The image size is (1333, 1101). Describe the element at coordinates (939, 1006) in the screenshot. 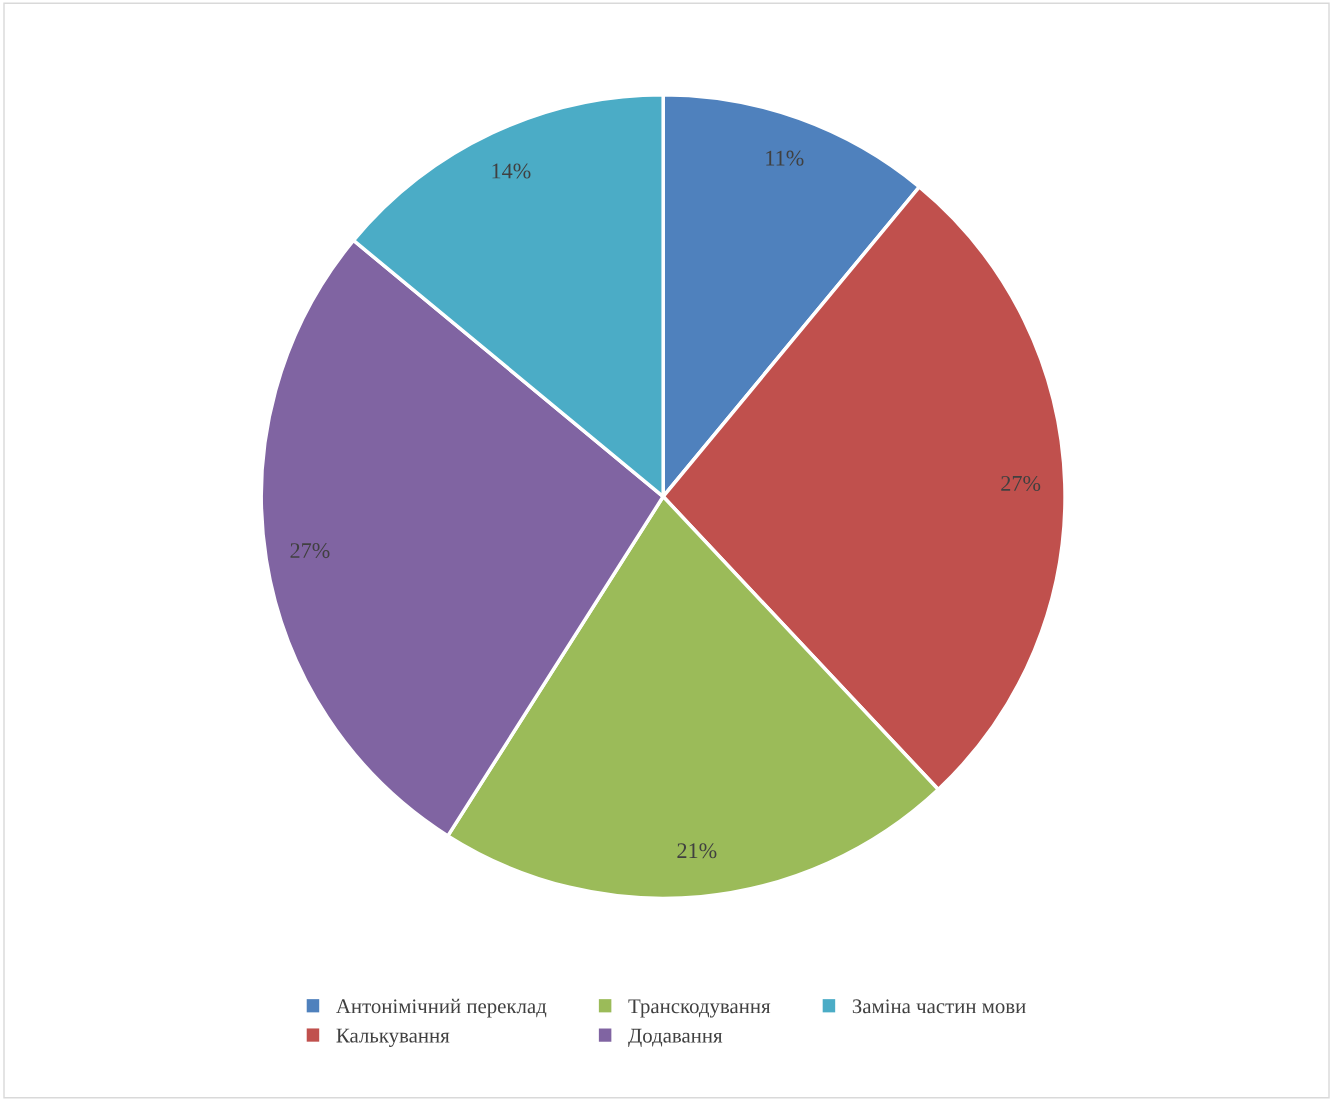

I see `legend-label: Заміна частин мови` at that location.